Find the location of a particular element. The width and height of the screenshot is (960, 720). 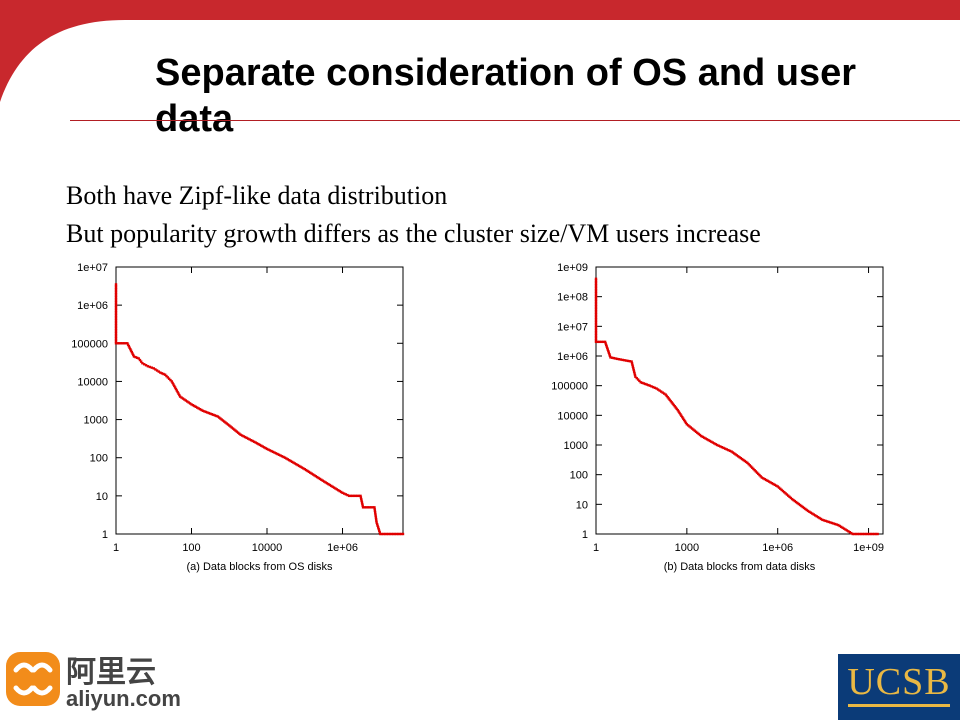

data-series is located at coordinates (736, 406).